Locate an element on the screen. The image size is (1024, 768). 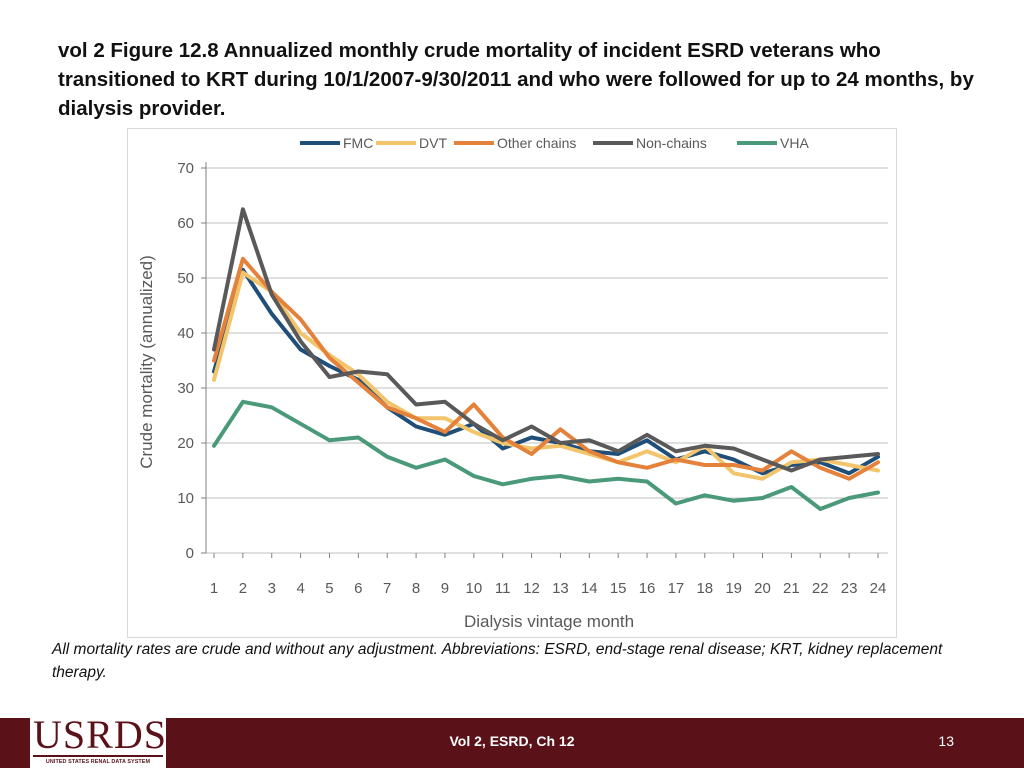
legend: FMC DVT Other chains Non-chains VHA is located at coordinates (554, 143).